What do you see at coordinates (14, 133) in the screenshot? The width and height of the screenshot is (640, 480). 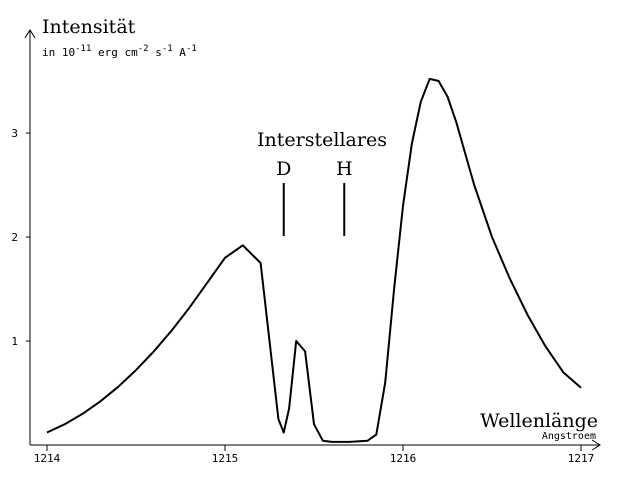 I see `y-tick-label-2: 3` at bounding box center [14, 133].